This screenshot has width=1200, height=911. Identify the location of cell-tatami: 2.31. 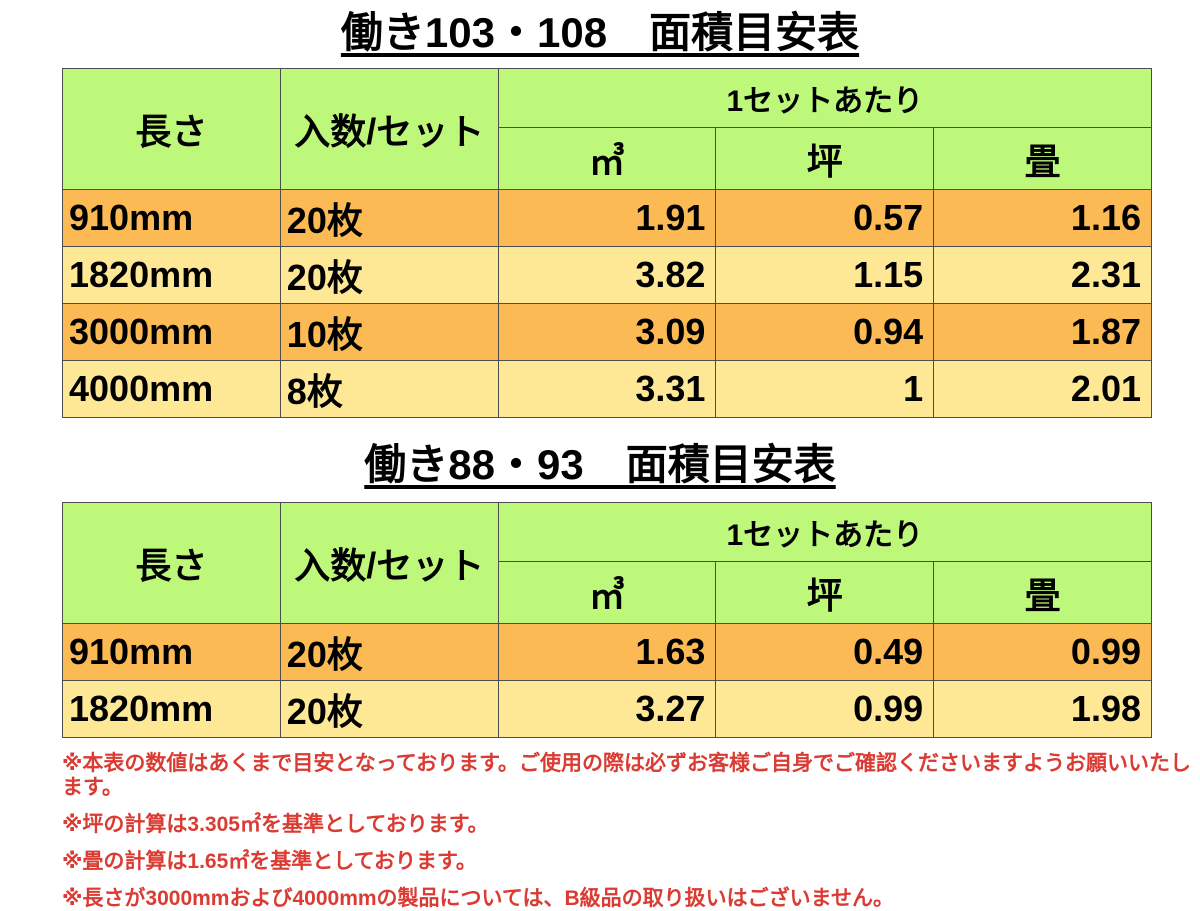
(1042, 275).